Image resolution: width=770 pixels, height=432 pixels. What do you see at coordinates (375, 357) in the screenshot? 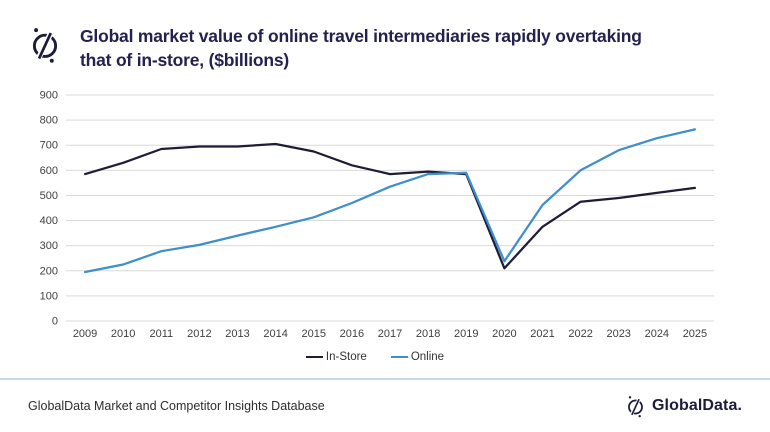
I see `chart-legend: In-Store Online` at bounding box center [375, 357].